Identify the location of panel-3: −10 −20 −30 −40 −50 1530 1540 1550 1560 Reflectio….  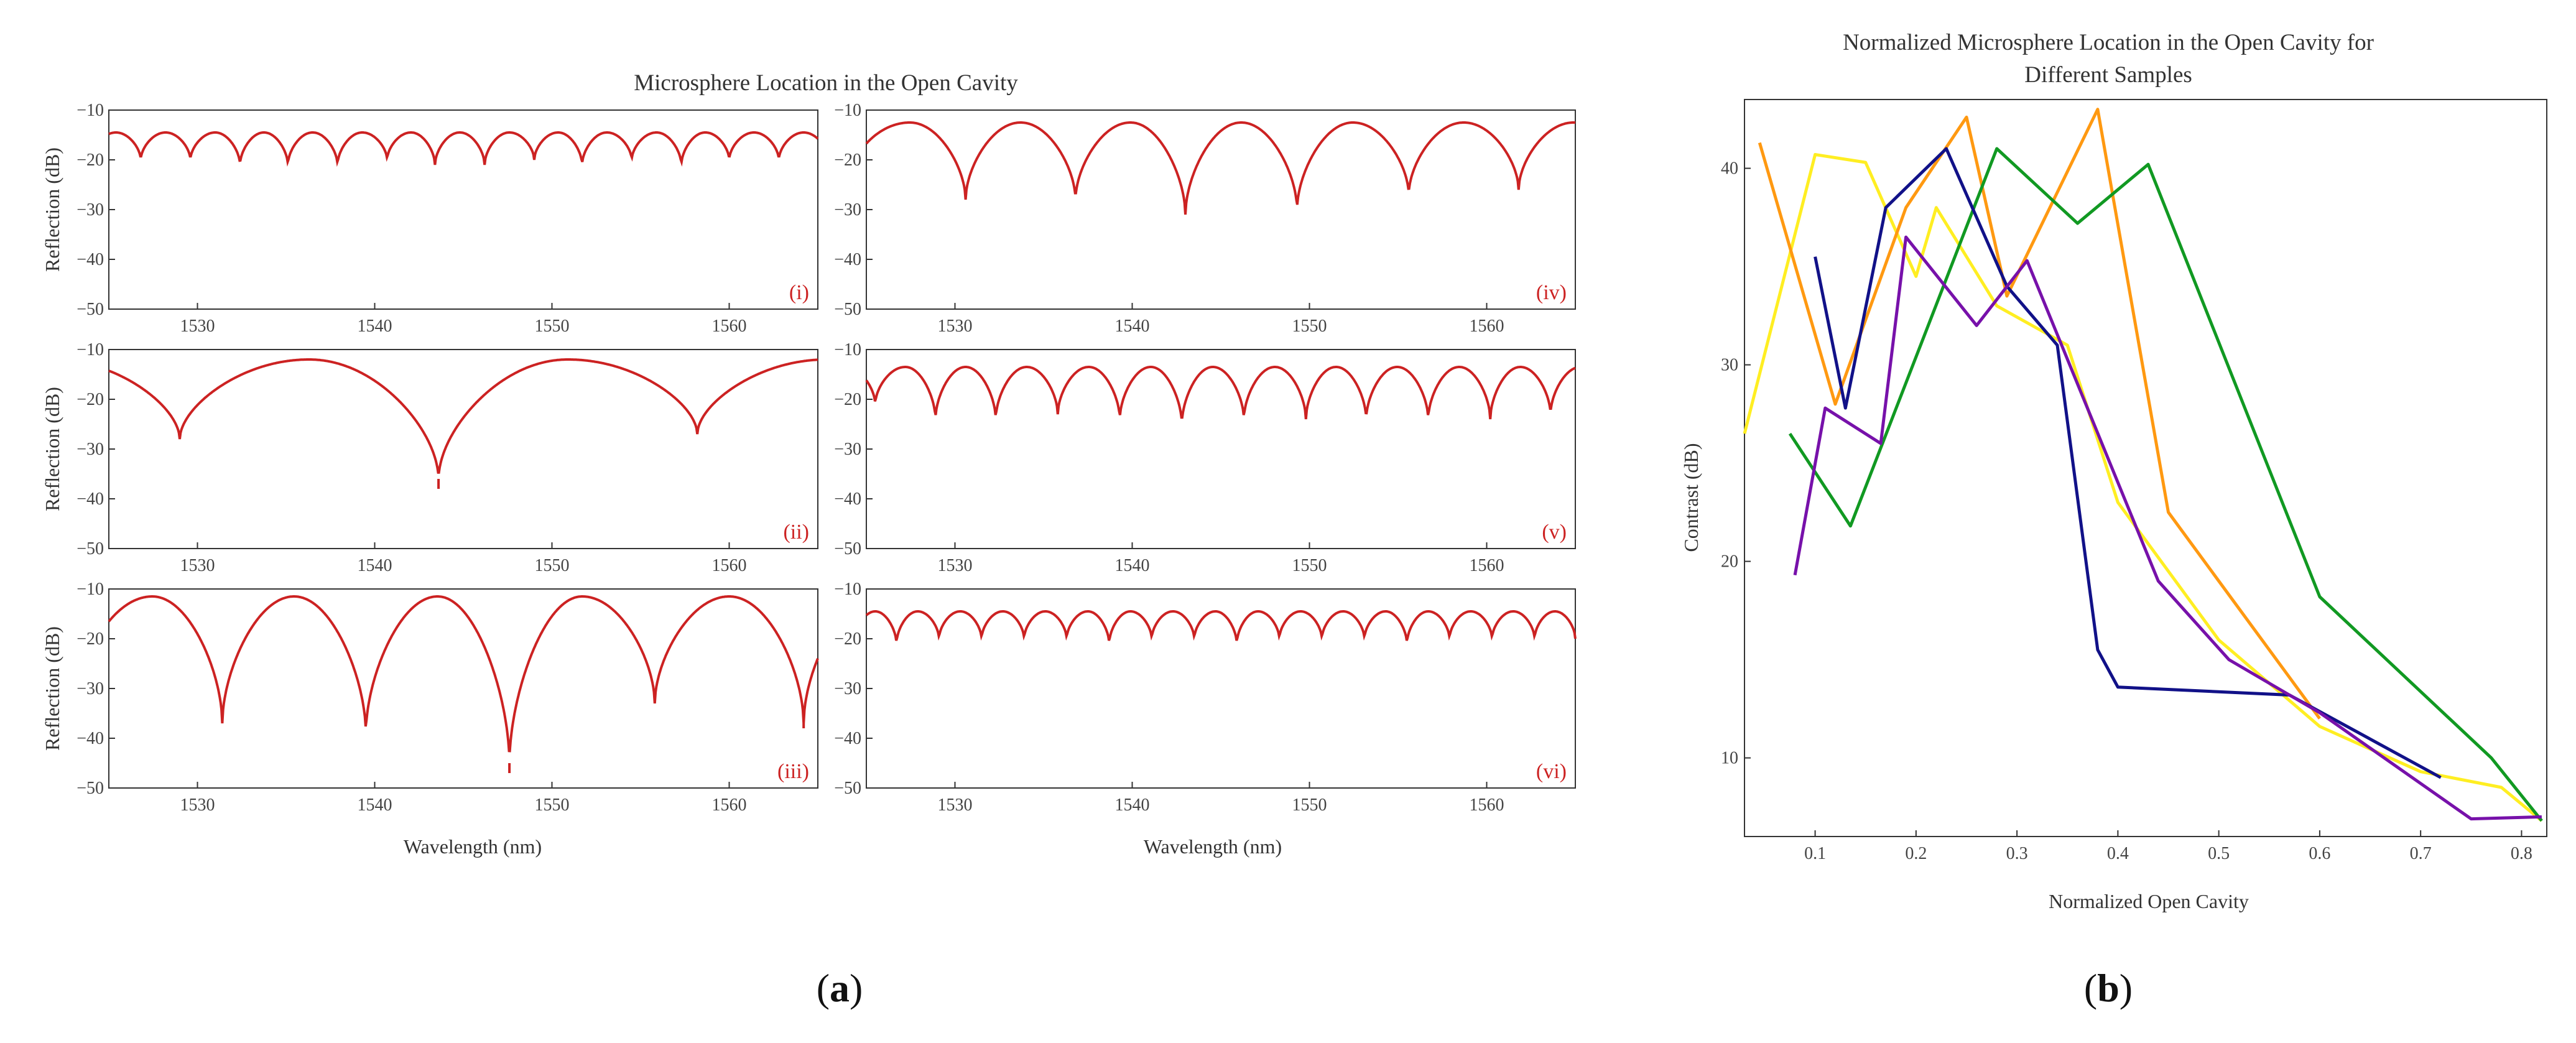
(430, 698).